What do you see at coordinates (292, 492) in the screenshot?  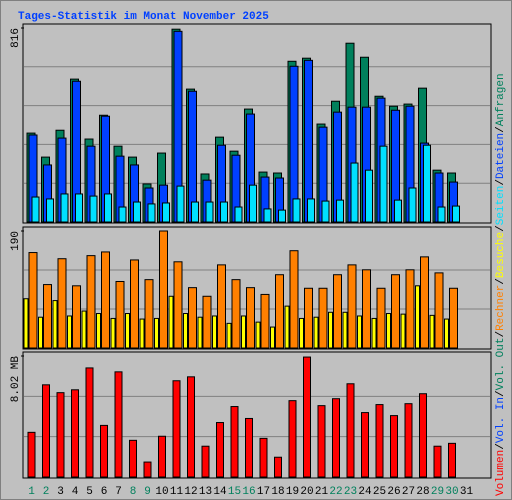 I see `x-tick-label: 19` at bounding box center [292, 492].